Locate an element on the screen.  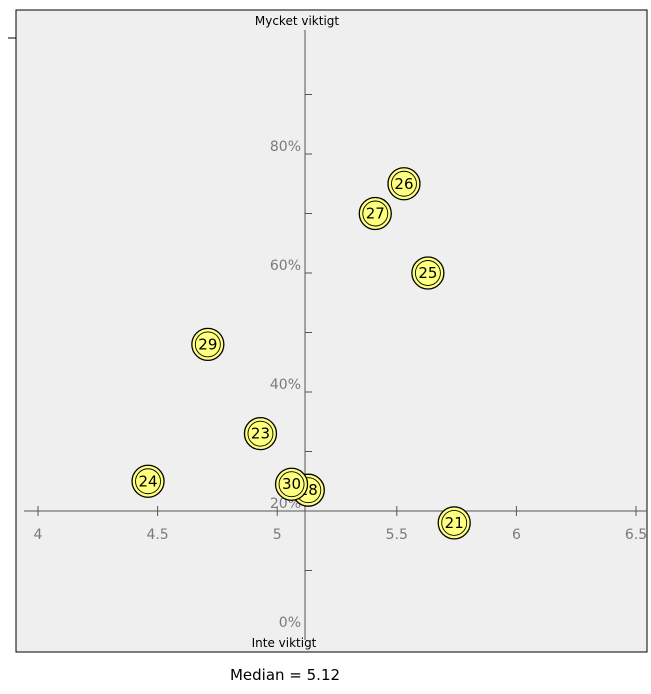
data-point: 30 is located at coordinates (291, 484).